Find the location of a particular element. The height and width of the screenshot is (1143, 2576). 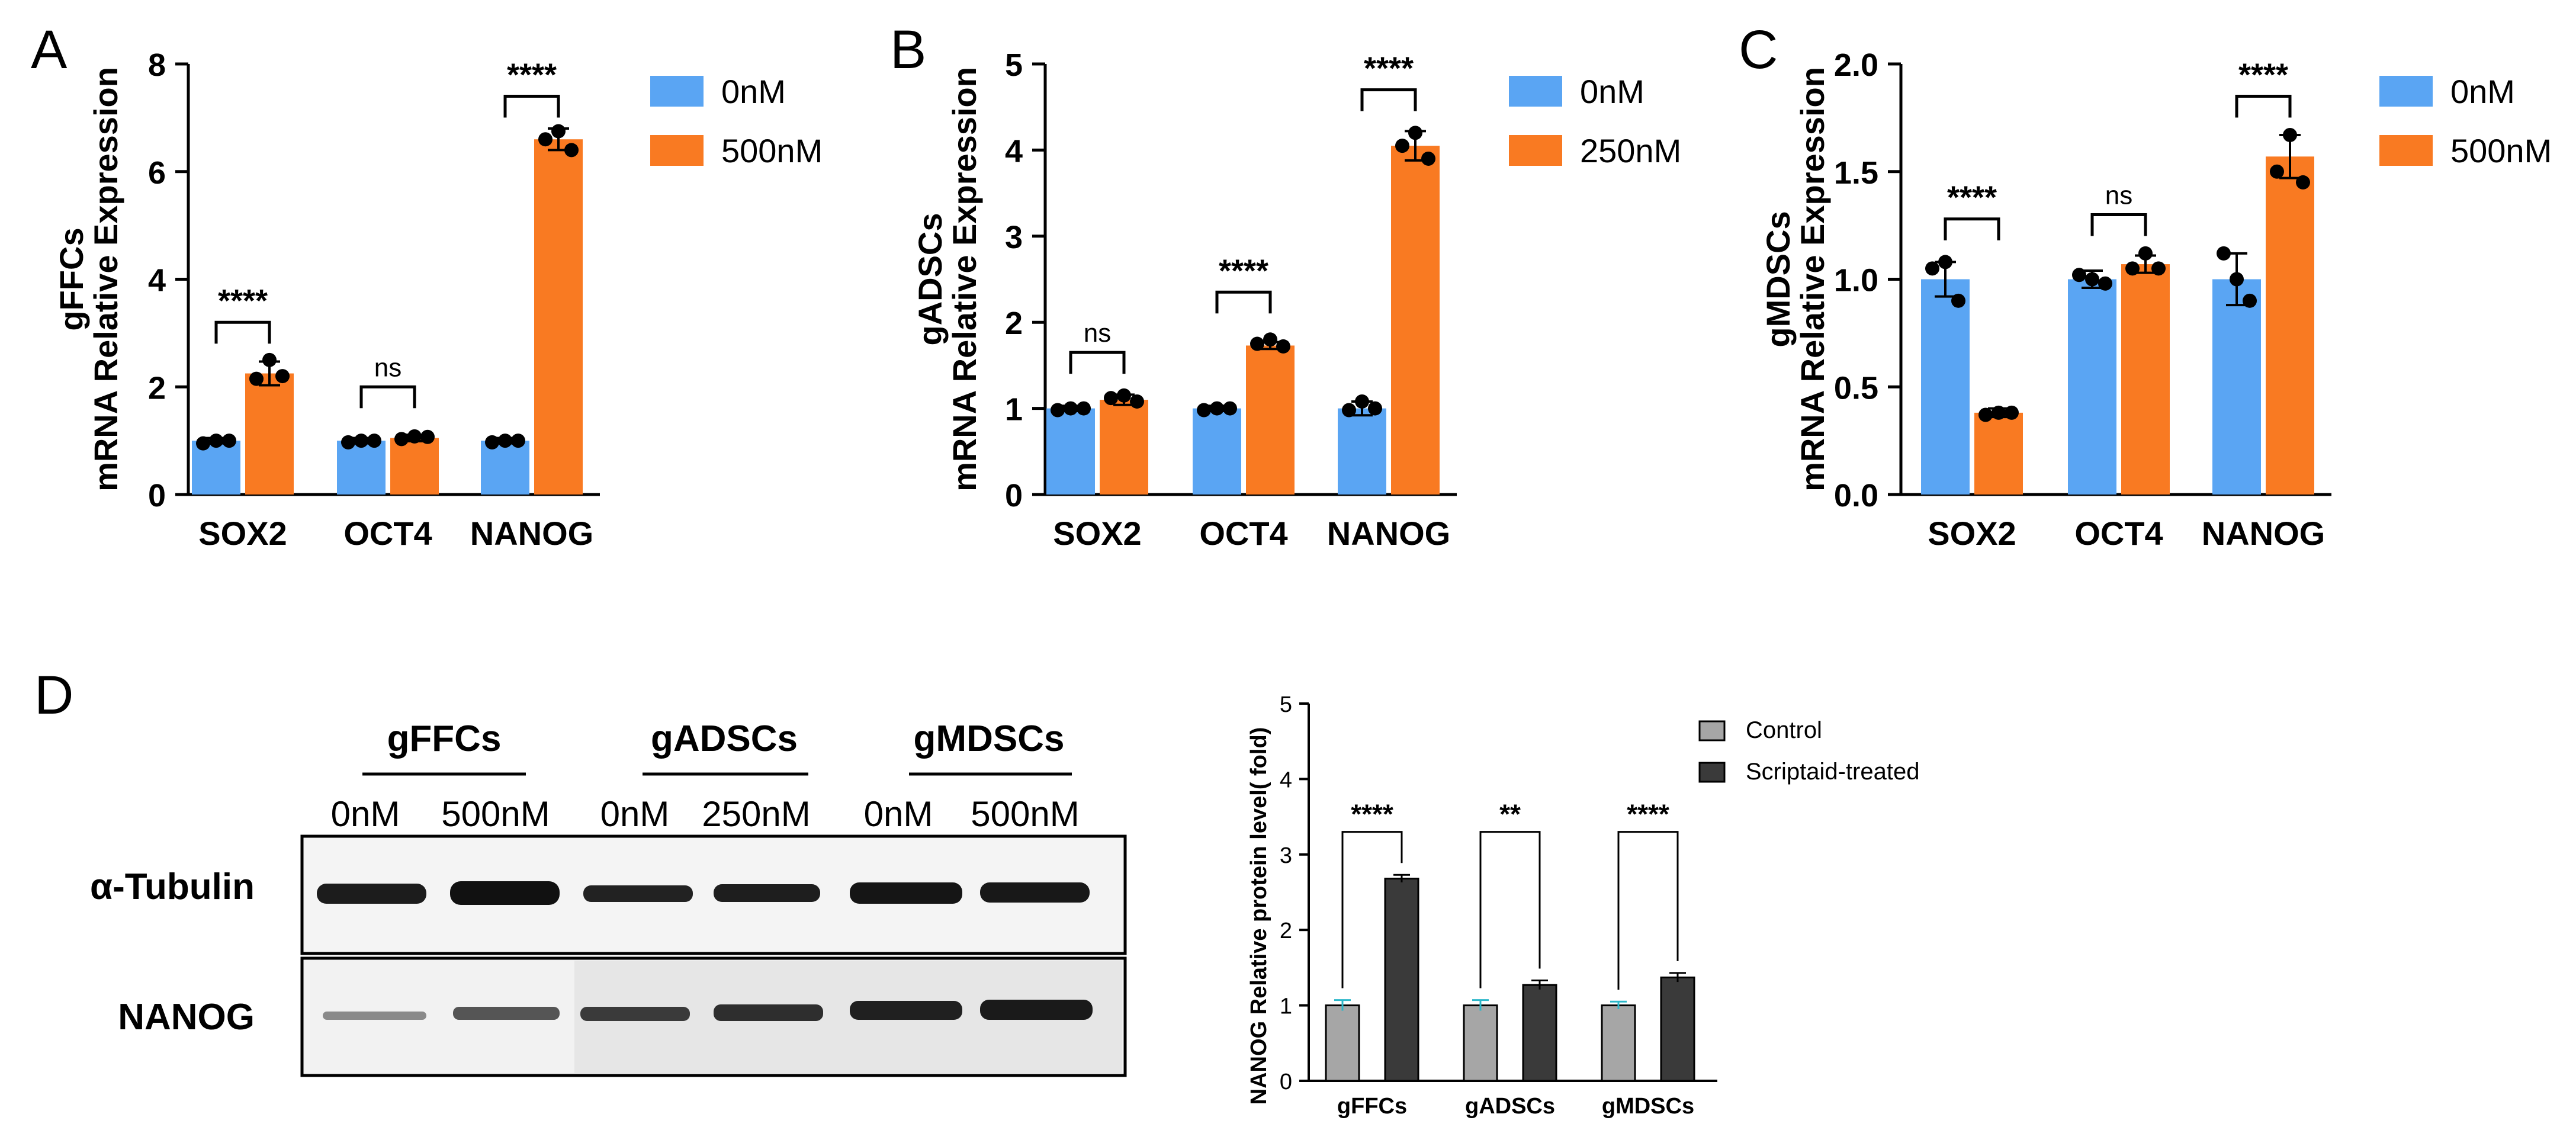

y-tick-label: 2.0 is located at coordinates (1856, 65).